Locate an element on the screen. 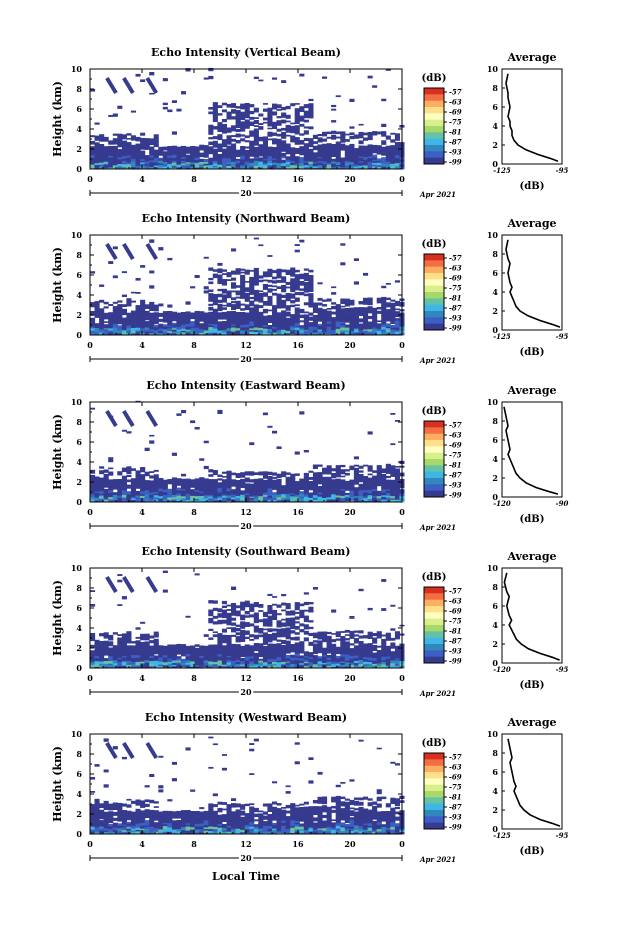  average-x-tick-label: -125 is located at coordinates (502, 170).